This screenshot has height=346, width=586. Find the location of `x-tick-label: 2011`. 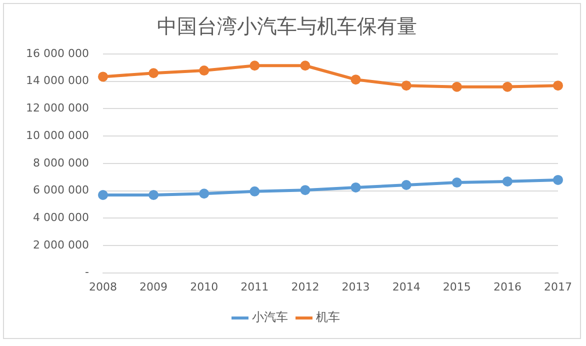

x-tick-label: 2011 is located at coordinates (254, 287).